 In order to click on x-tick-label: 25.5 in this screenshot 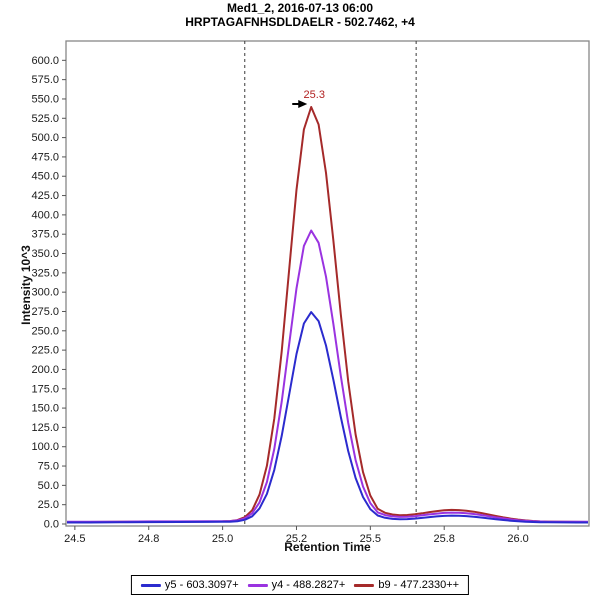, I will do `click(370, 539)`.